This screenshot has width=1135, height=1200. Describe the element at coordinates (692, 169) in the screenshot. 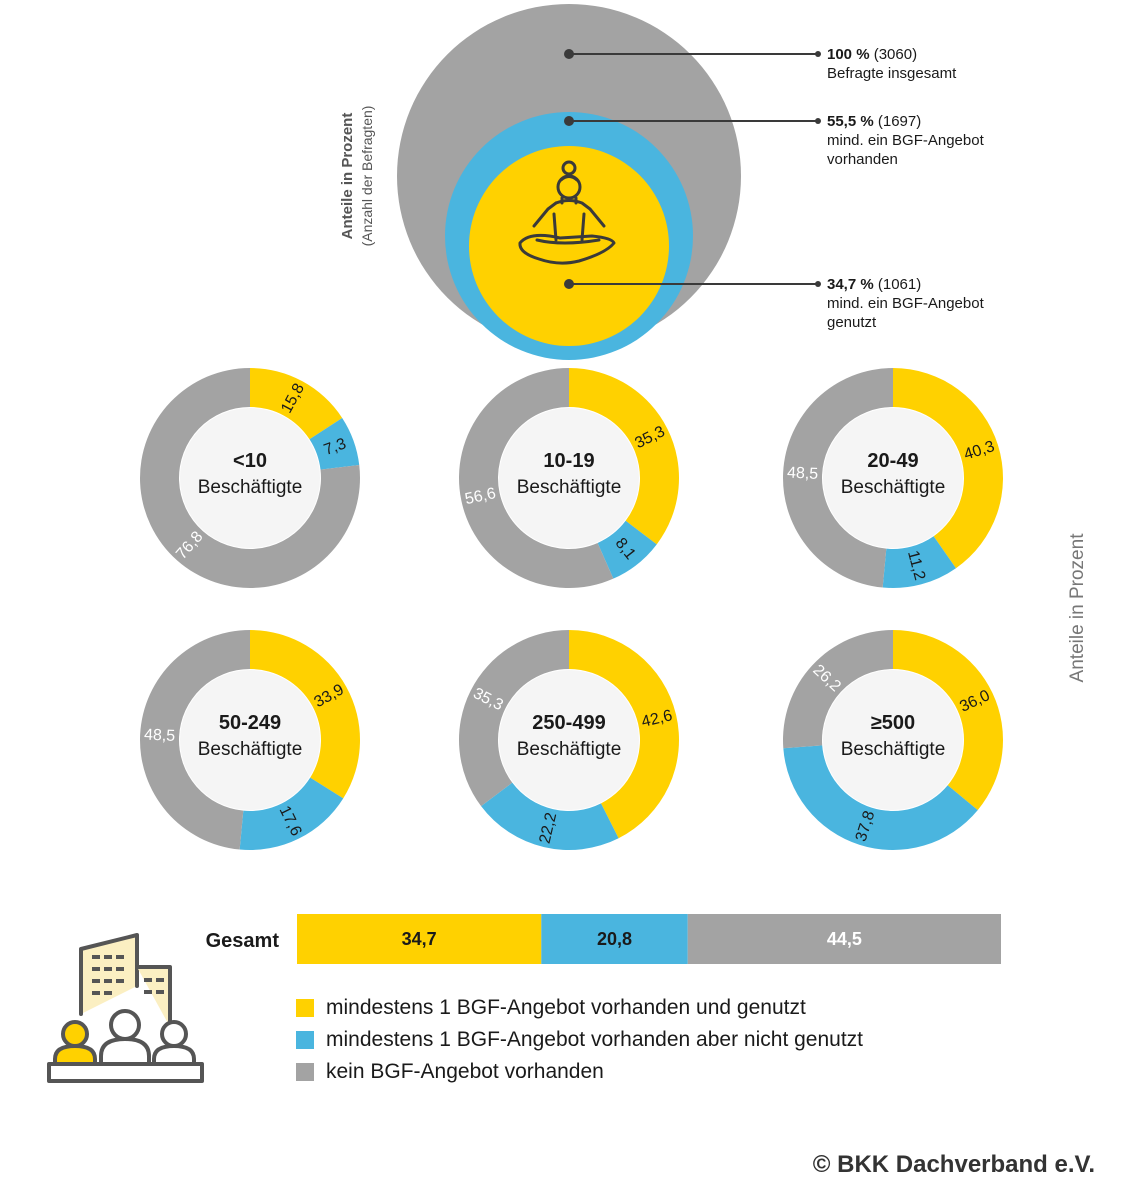

I see `bubble-pointers` at that location.